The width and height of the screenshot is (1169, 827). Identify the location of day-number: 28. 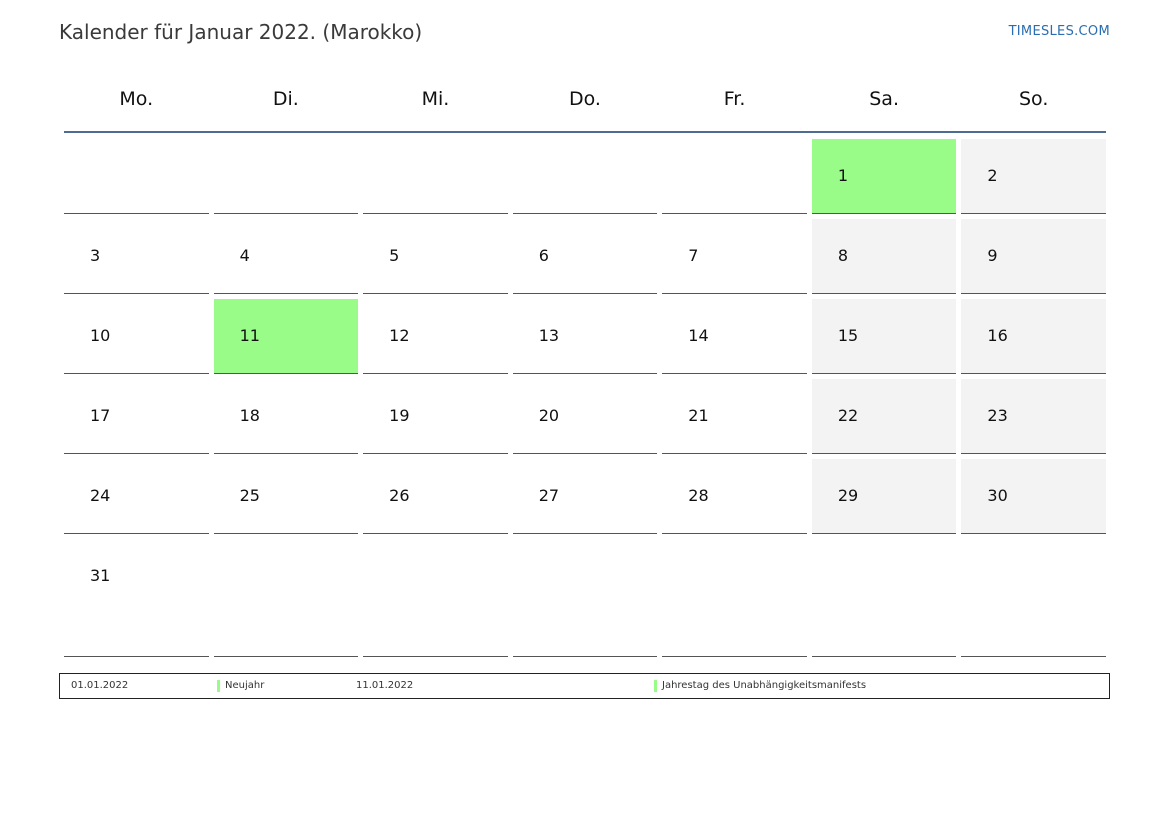
(698, 495).